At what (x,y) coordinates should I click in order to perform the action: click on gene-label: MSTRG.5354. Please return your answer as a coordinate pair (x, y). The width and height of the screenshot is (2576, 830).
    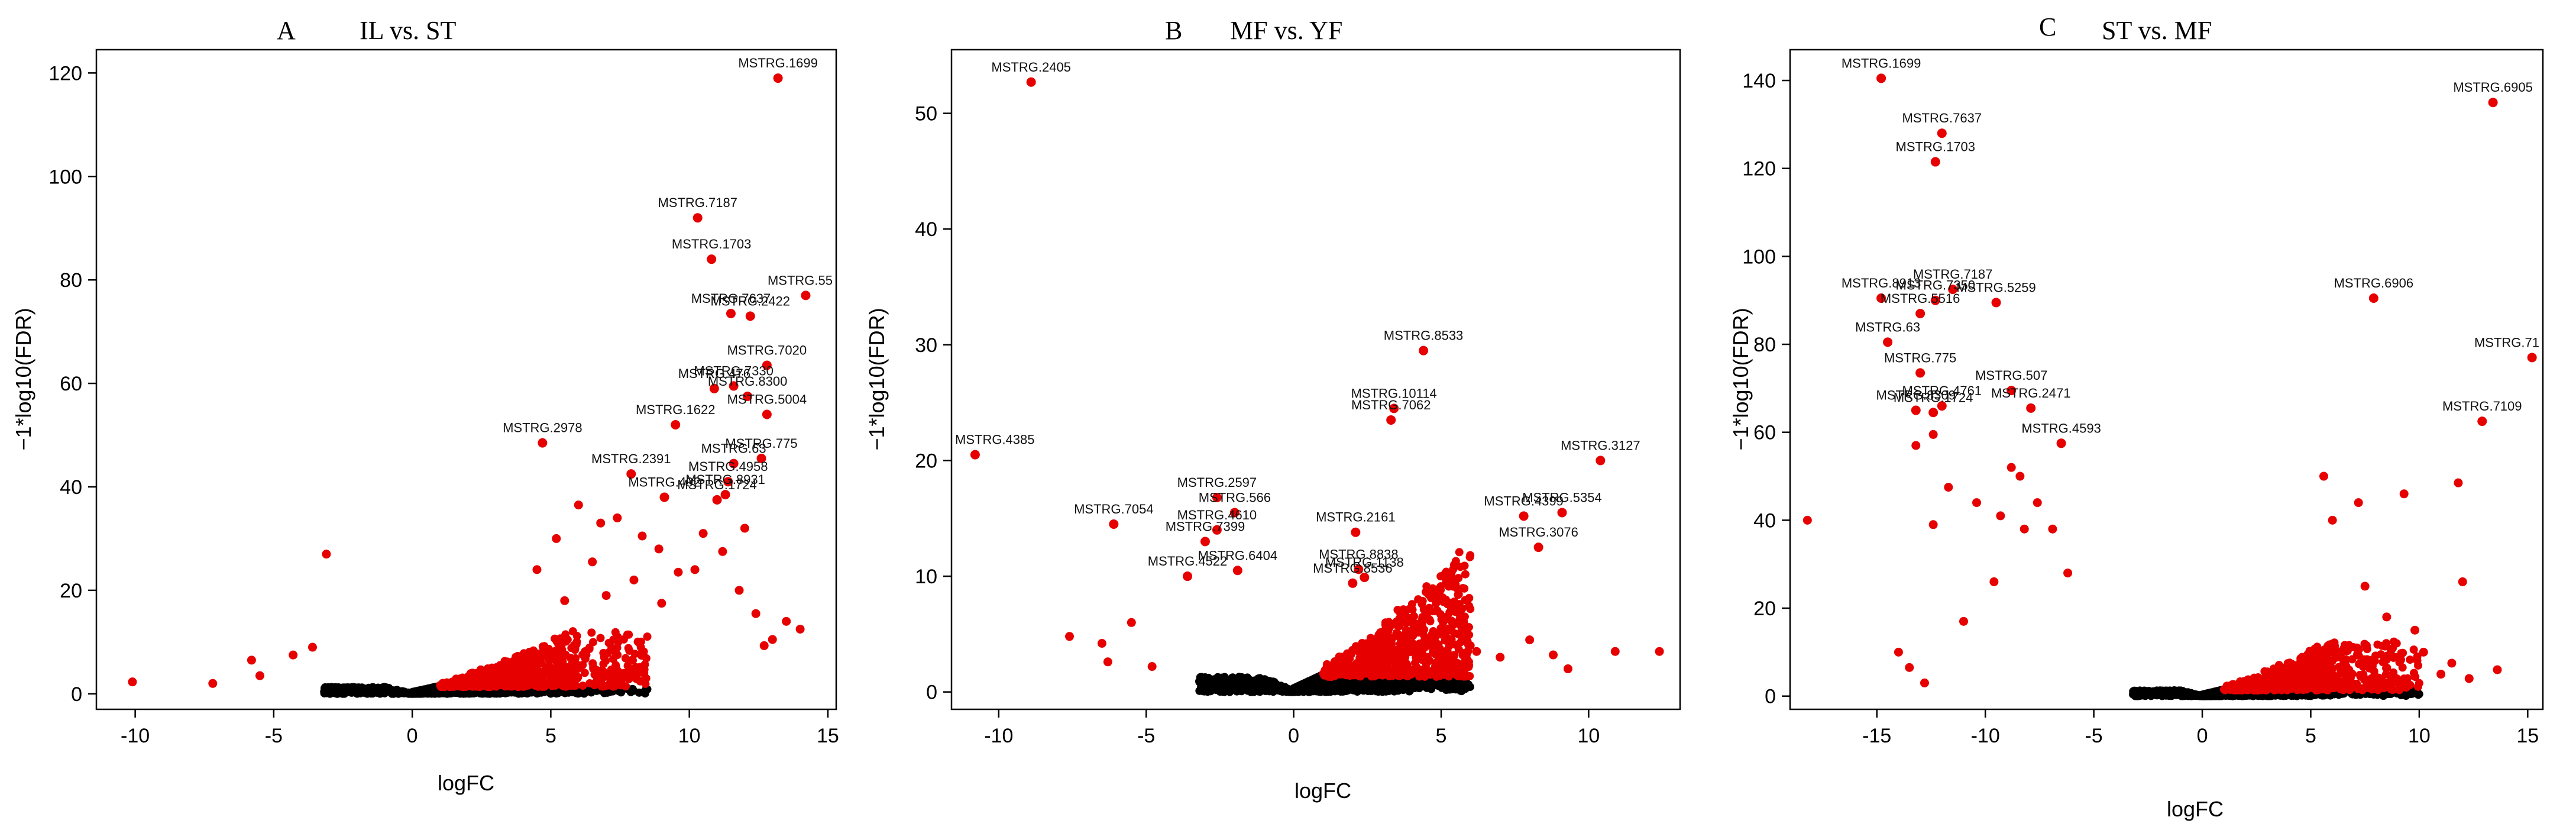
    Looking at the image, I should click on (1562, 498).